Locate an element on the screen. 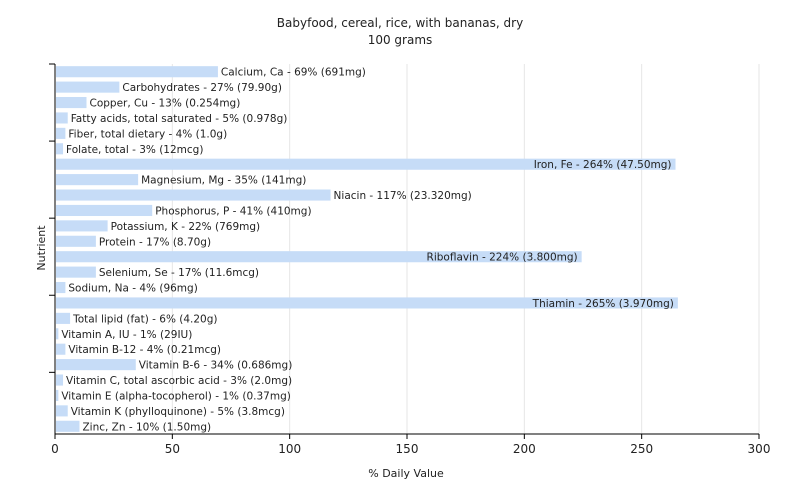 The width and height of the screenshot is (800, 504). x-tick-label: 150 is located at coordinates (407, 449).